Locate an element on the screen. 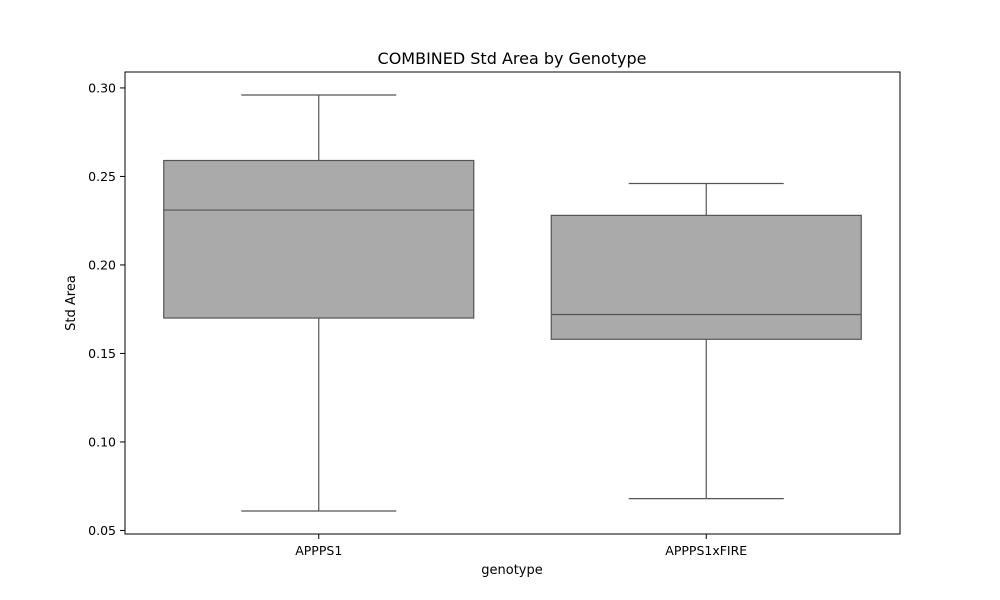 Image resolution: width=1000 pixels, height=600 pixels. y-tick-label: 0.10 is located at coordinates (102, 441).